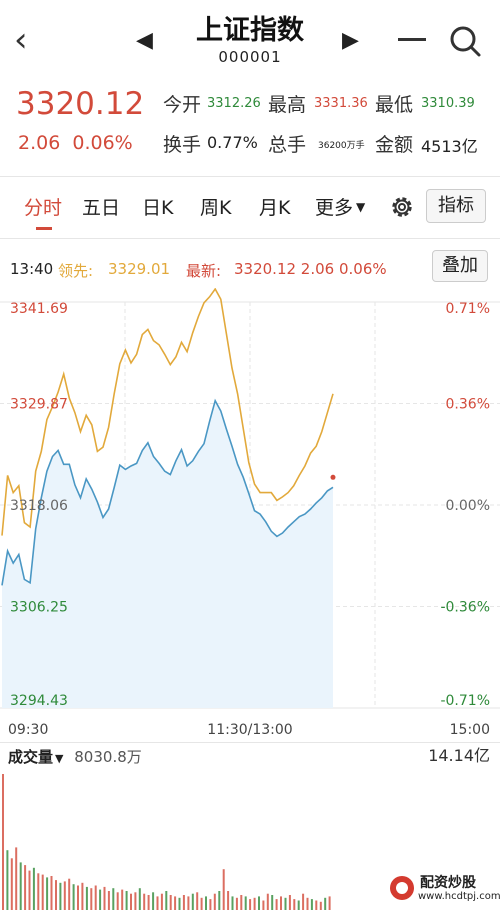 Image resolution: width=500 pixels, height=910 pixels. I want to click on tab-weekly-k: 周K, so click(216, 208).